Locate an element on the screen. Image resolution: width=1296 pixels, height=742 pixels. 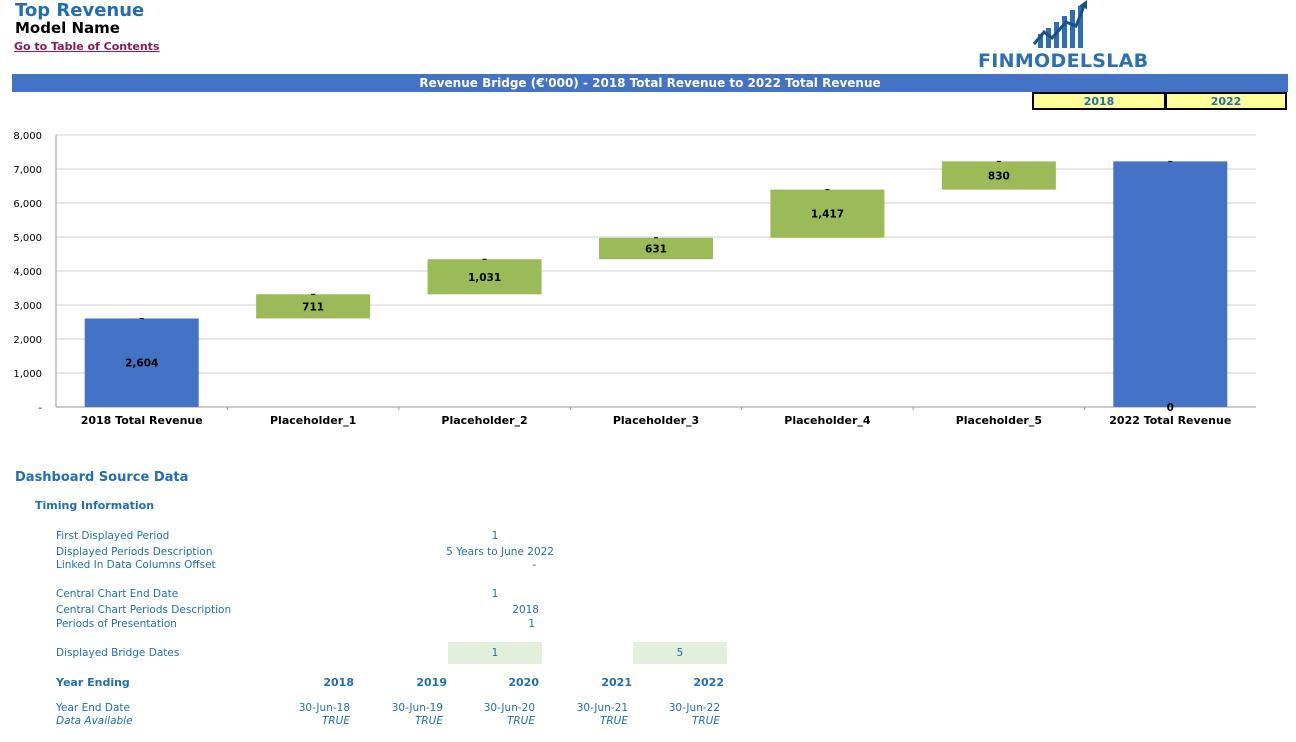
y-tick-label: 4,000 is located at coordinates (27, 272).